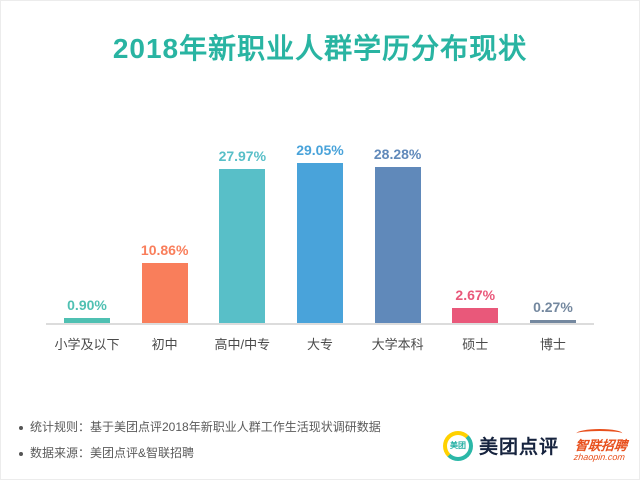 Image resolution: width=640 pixels, height=480 pixels. I want to click on bar-value-label: 2.67%, so click(475, 295).